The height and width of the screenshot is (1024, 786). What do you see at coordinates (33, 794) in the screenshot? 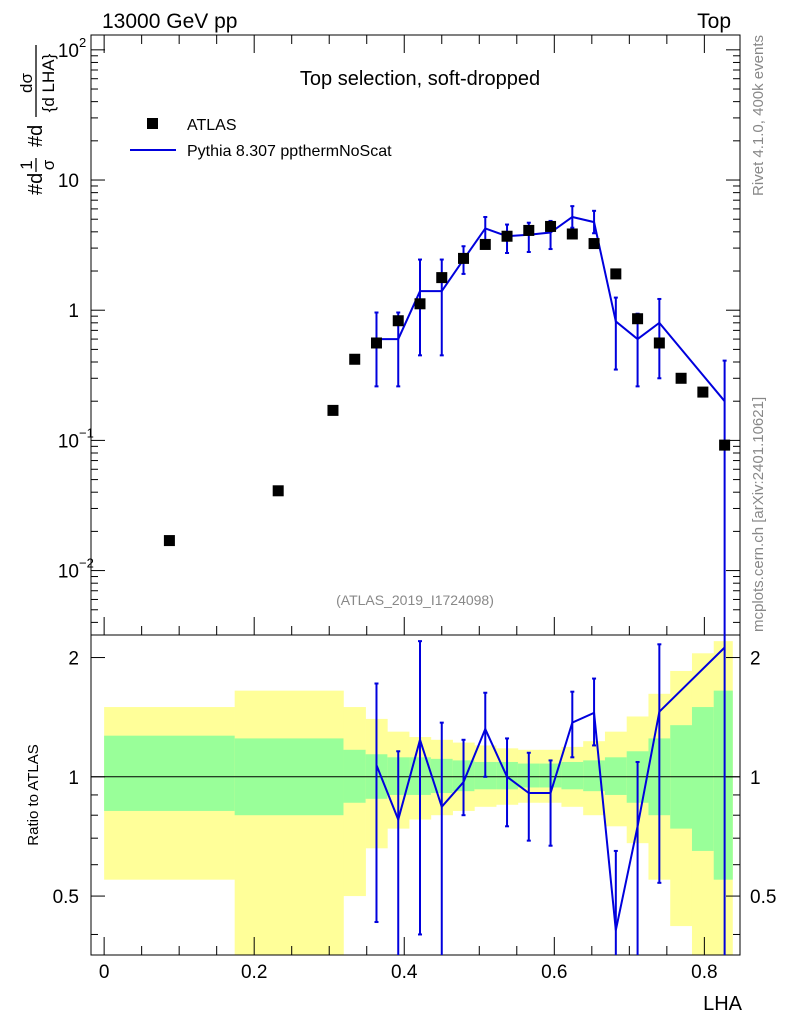
I see `lower-y-label: Ratio to ATLAS` at bounding box center [33, 794].